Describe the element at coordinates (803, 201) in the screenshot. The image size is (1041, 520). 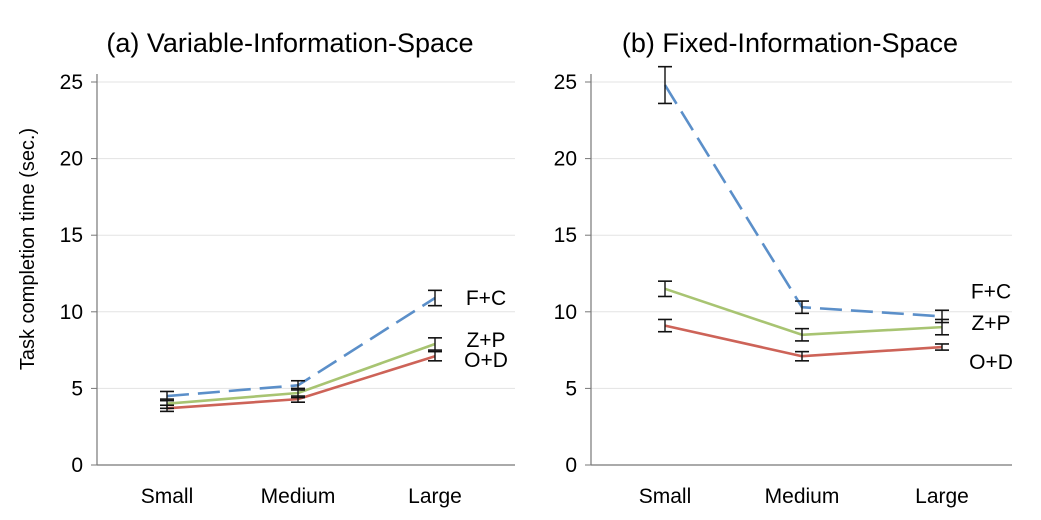
I see `series-line-f-c` at that location.